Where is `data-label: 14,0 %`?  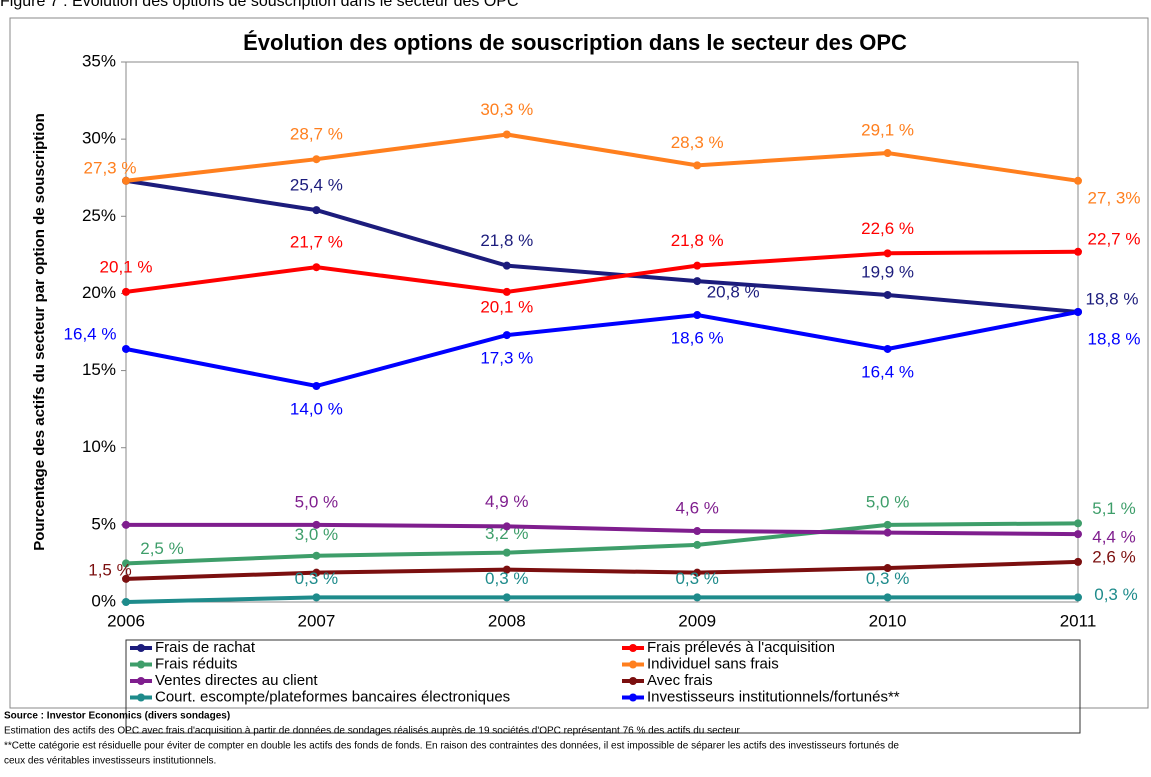
data-label: 14,0 % is located at coordinates (316, 408).